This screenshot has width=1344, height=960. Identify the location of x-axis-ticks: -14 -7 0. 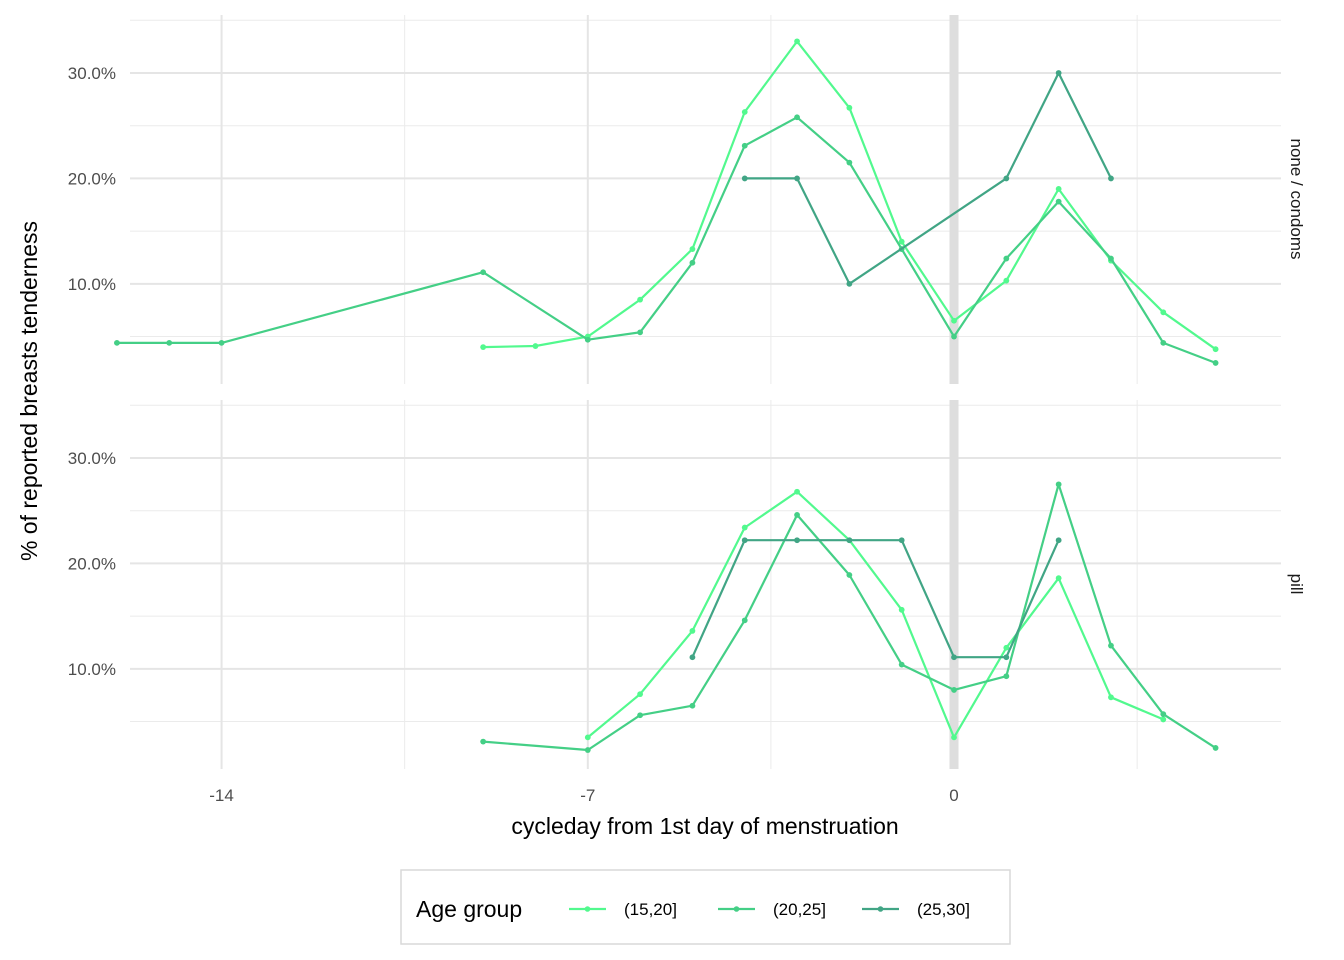
(583, 795).